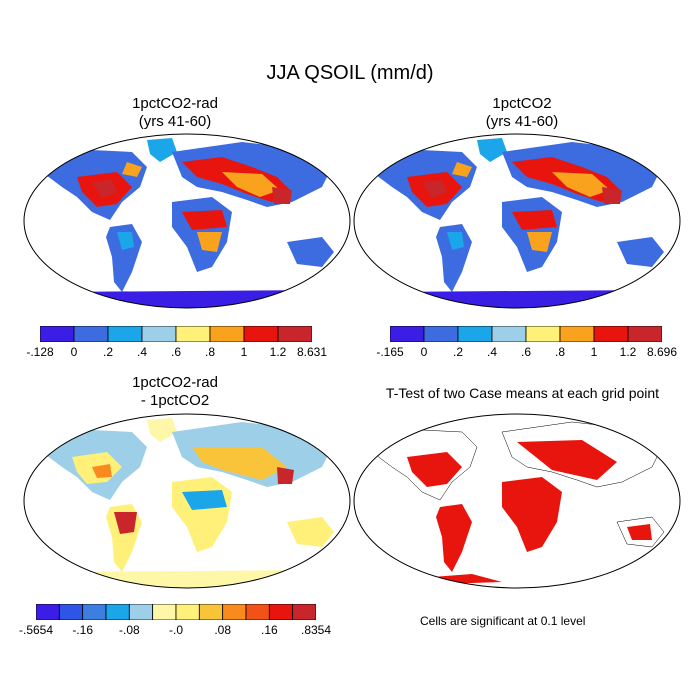 The width and height of the screenshot is (700, 700). I want to click on significance-note: Cells are significant at 0.1 level, so click(503, 621).